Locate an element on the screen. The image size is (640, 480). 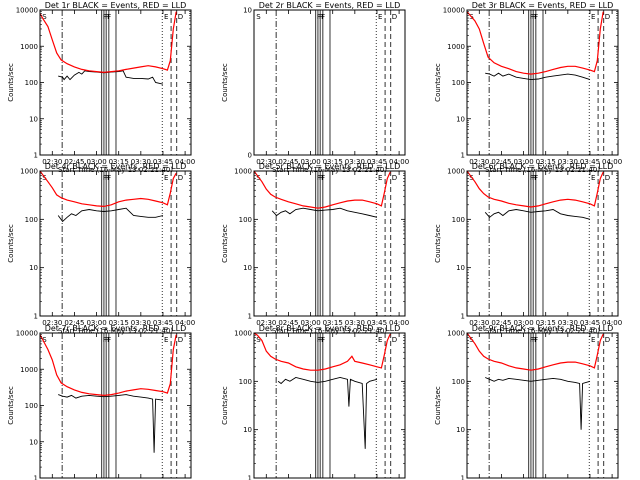
panel-title: Det 8r BLACK = Events, RED = LLD is located at coordinates (330, 328).